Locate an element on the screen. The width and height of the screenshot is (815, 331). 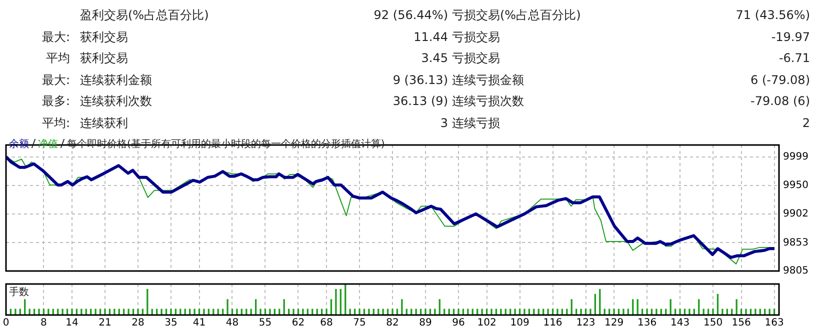
x-tick-label: 35 is located at coordinates (171, 323).